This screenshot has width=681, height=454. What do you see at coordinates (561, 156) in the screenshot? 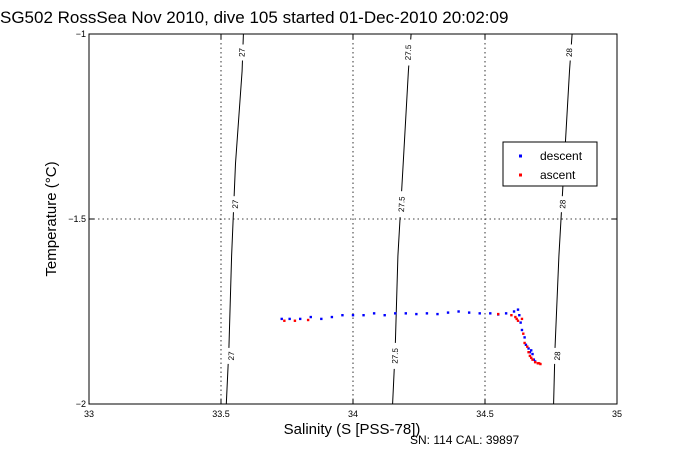
I see `legend-label-descent: descent` at bounding box center [561, 156].